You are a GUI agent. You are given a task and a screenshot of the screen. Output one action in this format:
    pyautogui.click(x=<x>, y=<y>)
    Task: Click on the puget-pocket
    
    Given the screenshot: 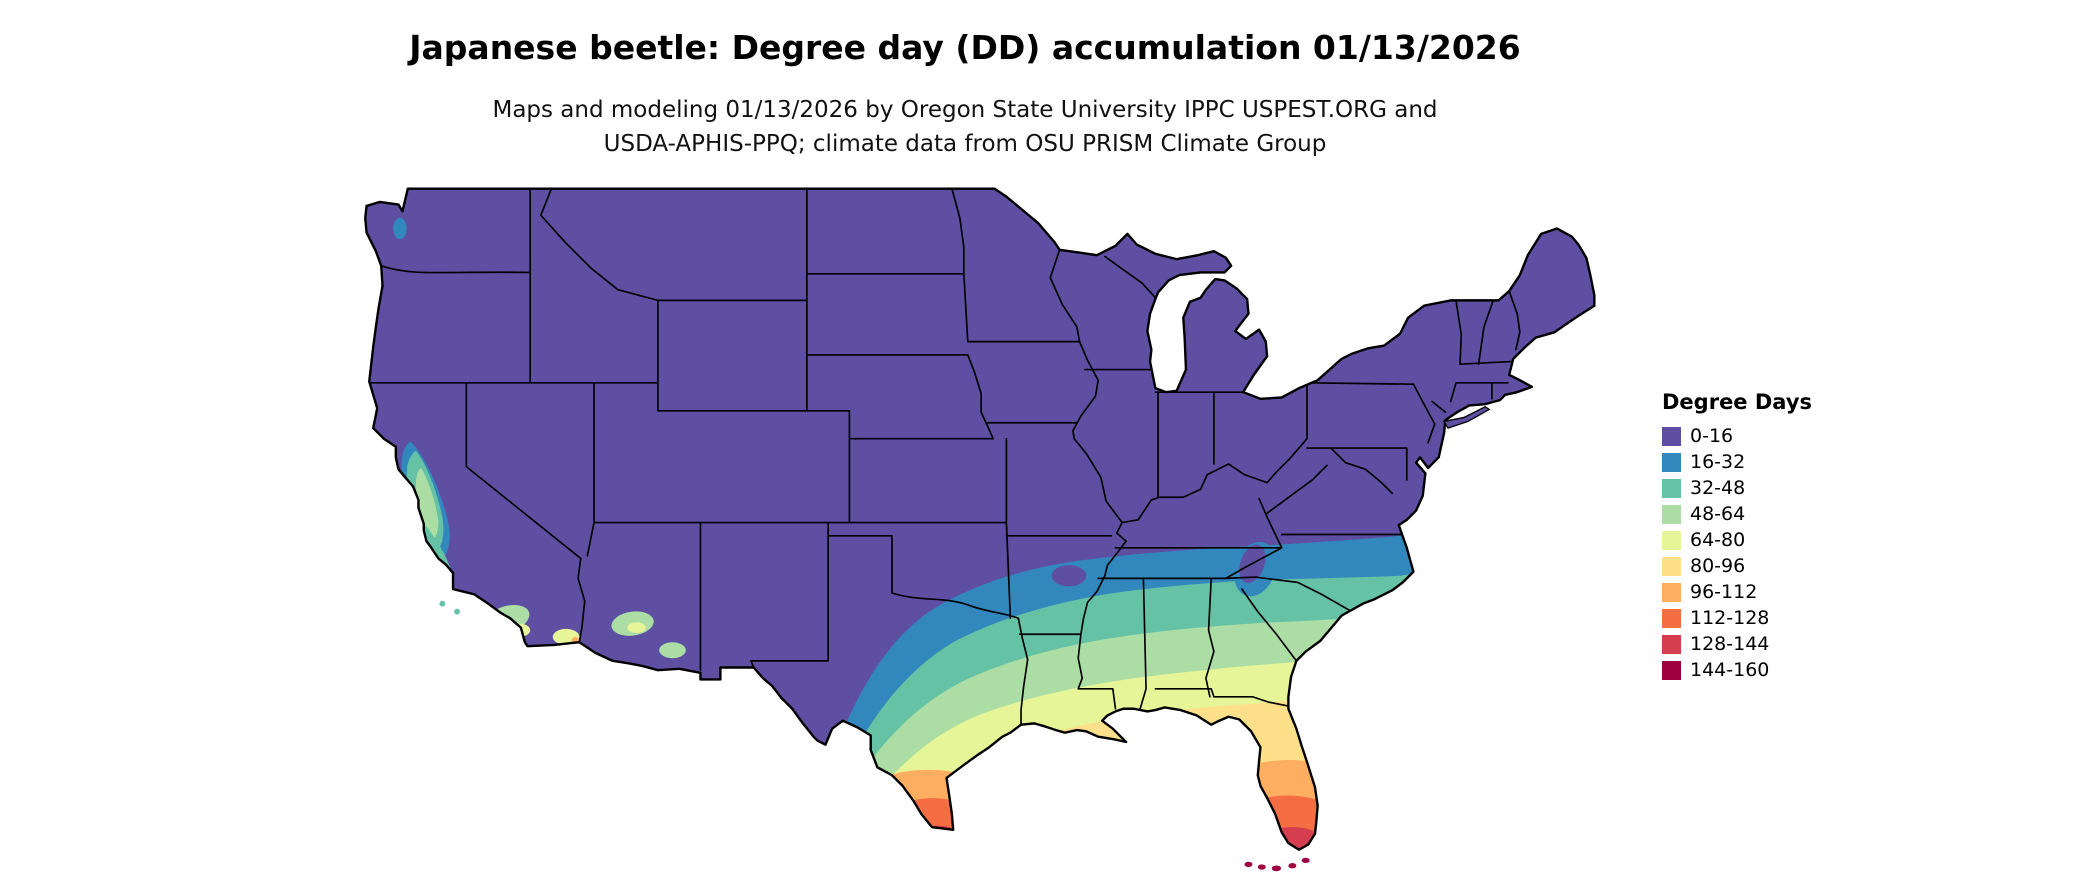 What is the action you would take?
    pyautogui.click(x=400, y=228)
    